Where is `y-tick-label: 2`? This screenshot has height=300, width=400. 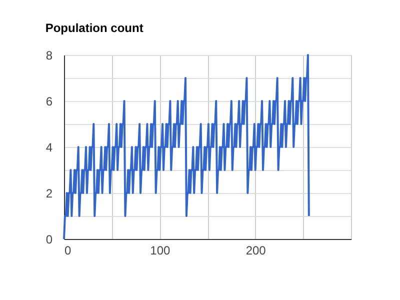
y-tick-label: 2 is located at coordinates (49, 193).